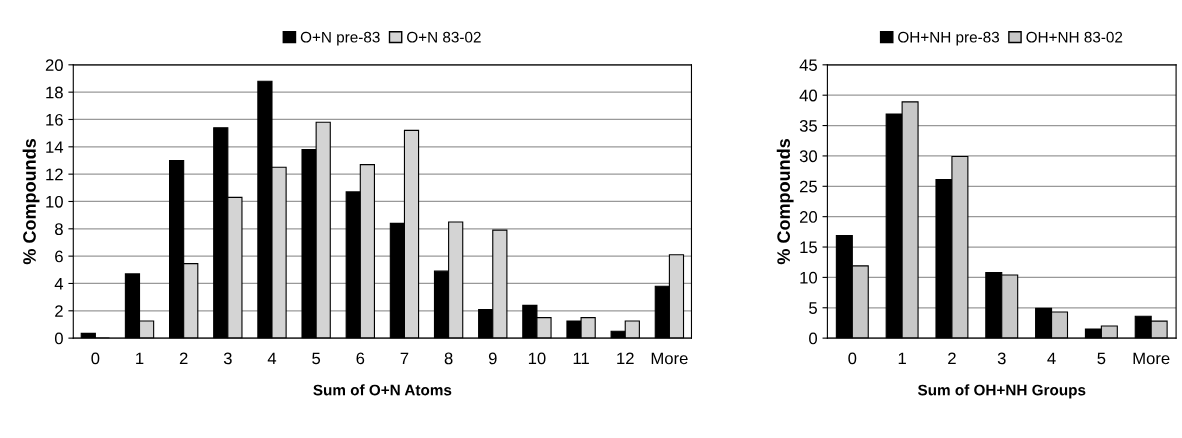  Describe the element at coordinates (1074, 37) in the screenshot. I see `legend-label: OH+NH 83-02` at that location.